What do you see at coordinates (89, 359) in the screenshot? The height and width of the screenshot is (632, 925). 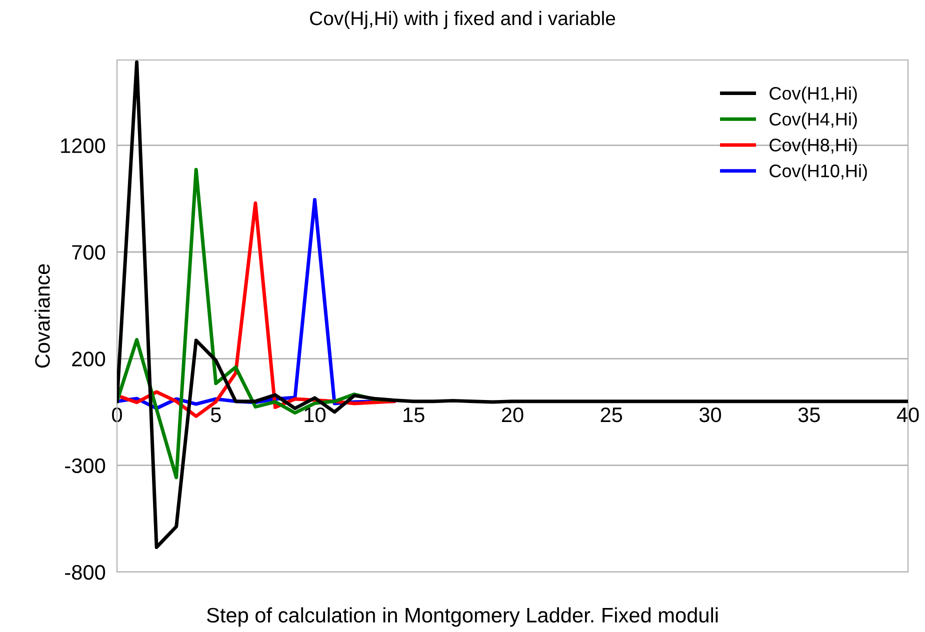 I see `y-tick-label: 200` at bounding box center [89, 359].